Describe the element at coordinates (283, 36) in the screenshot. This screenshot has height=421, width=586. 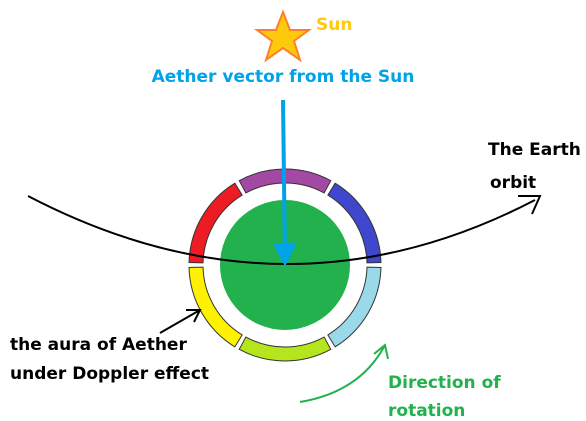
I see `sun-star` at that location.